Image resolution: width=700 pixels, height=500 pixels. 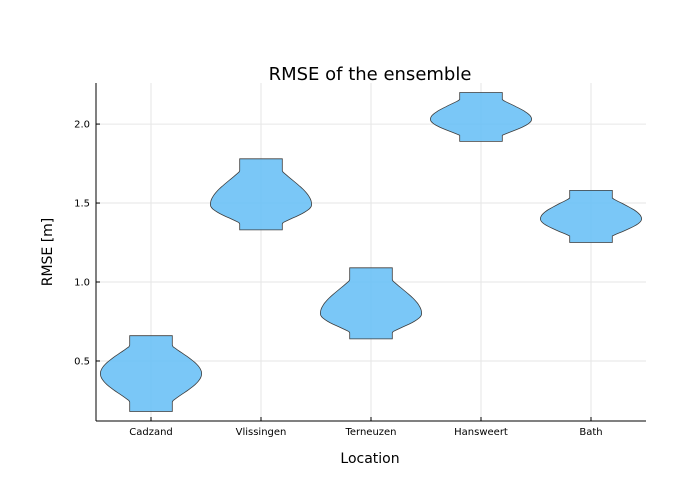 What do you see at coordinates (371, 303) in the screenshot?
I see `violin-terneuzen` at bounding box center [371, 303].